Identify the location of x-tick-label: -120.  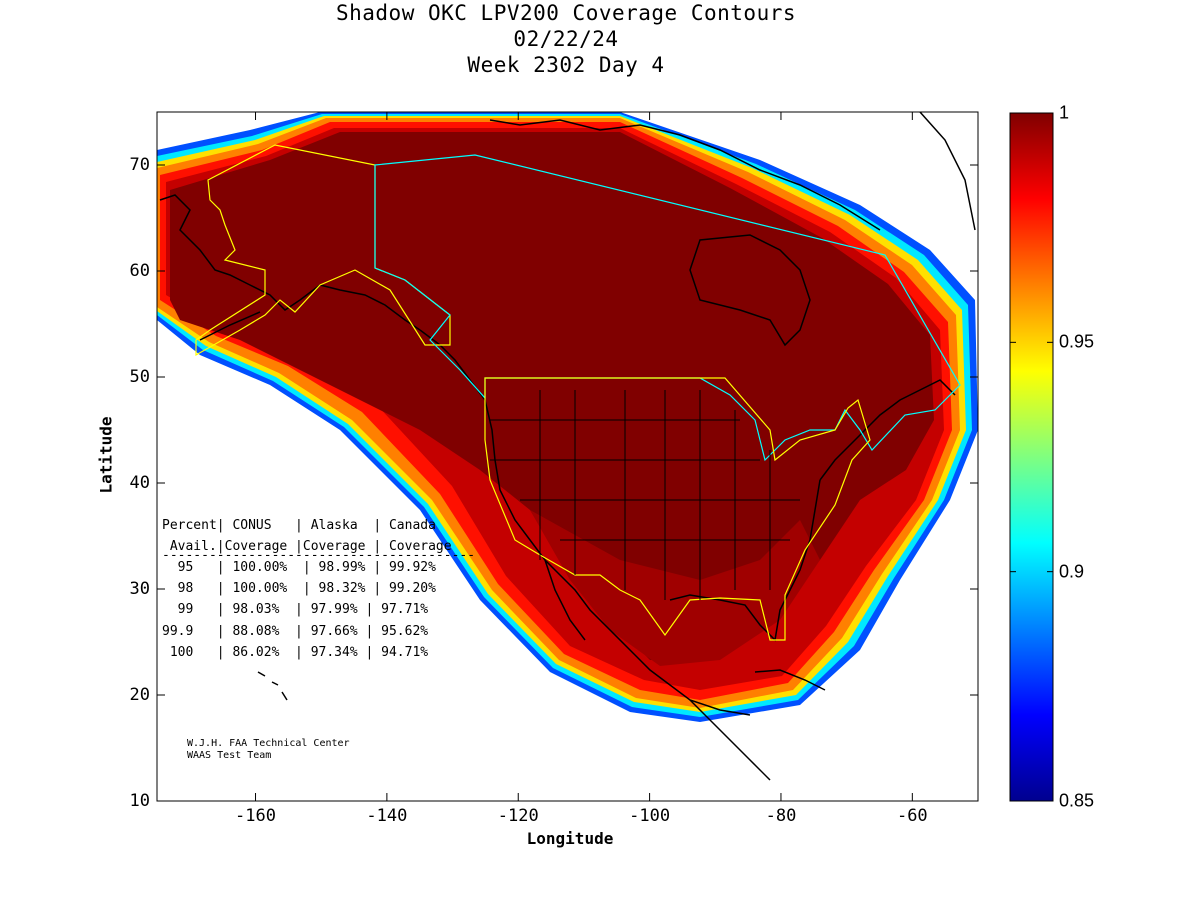
(518, 816).